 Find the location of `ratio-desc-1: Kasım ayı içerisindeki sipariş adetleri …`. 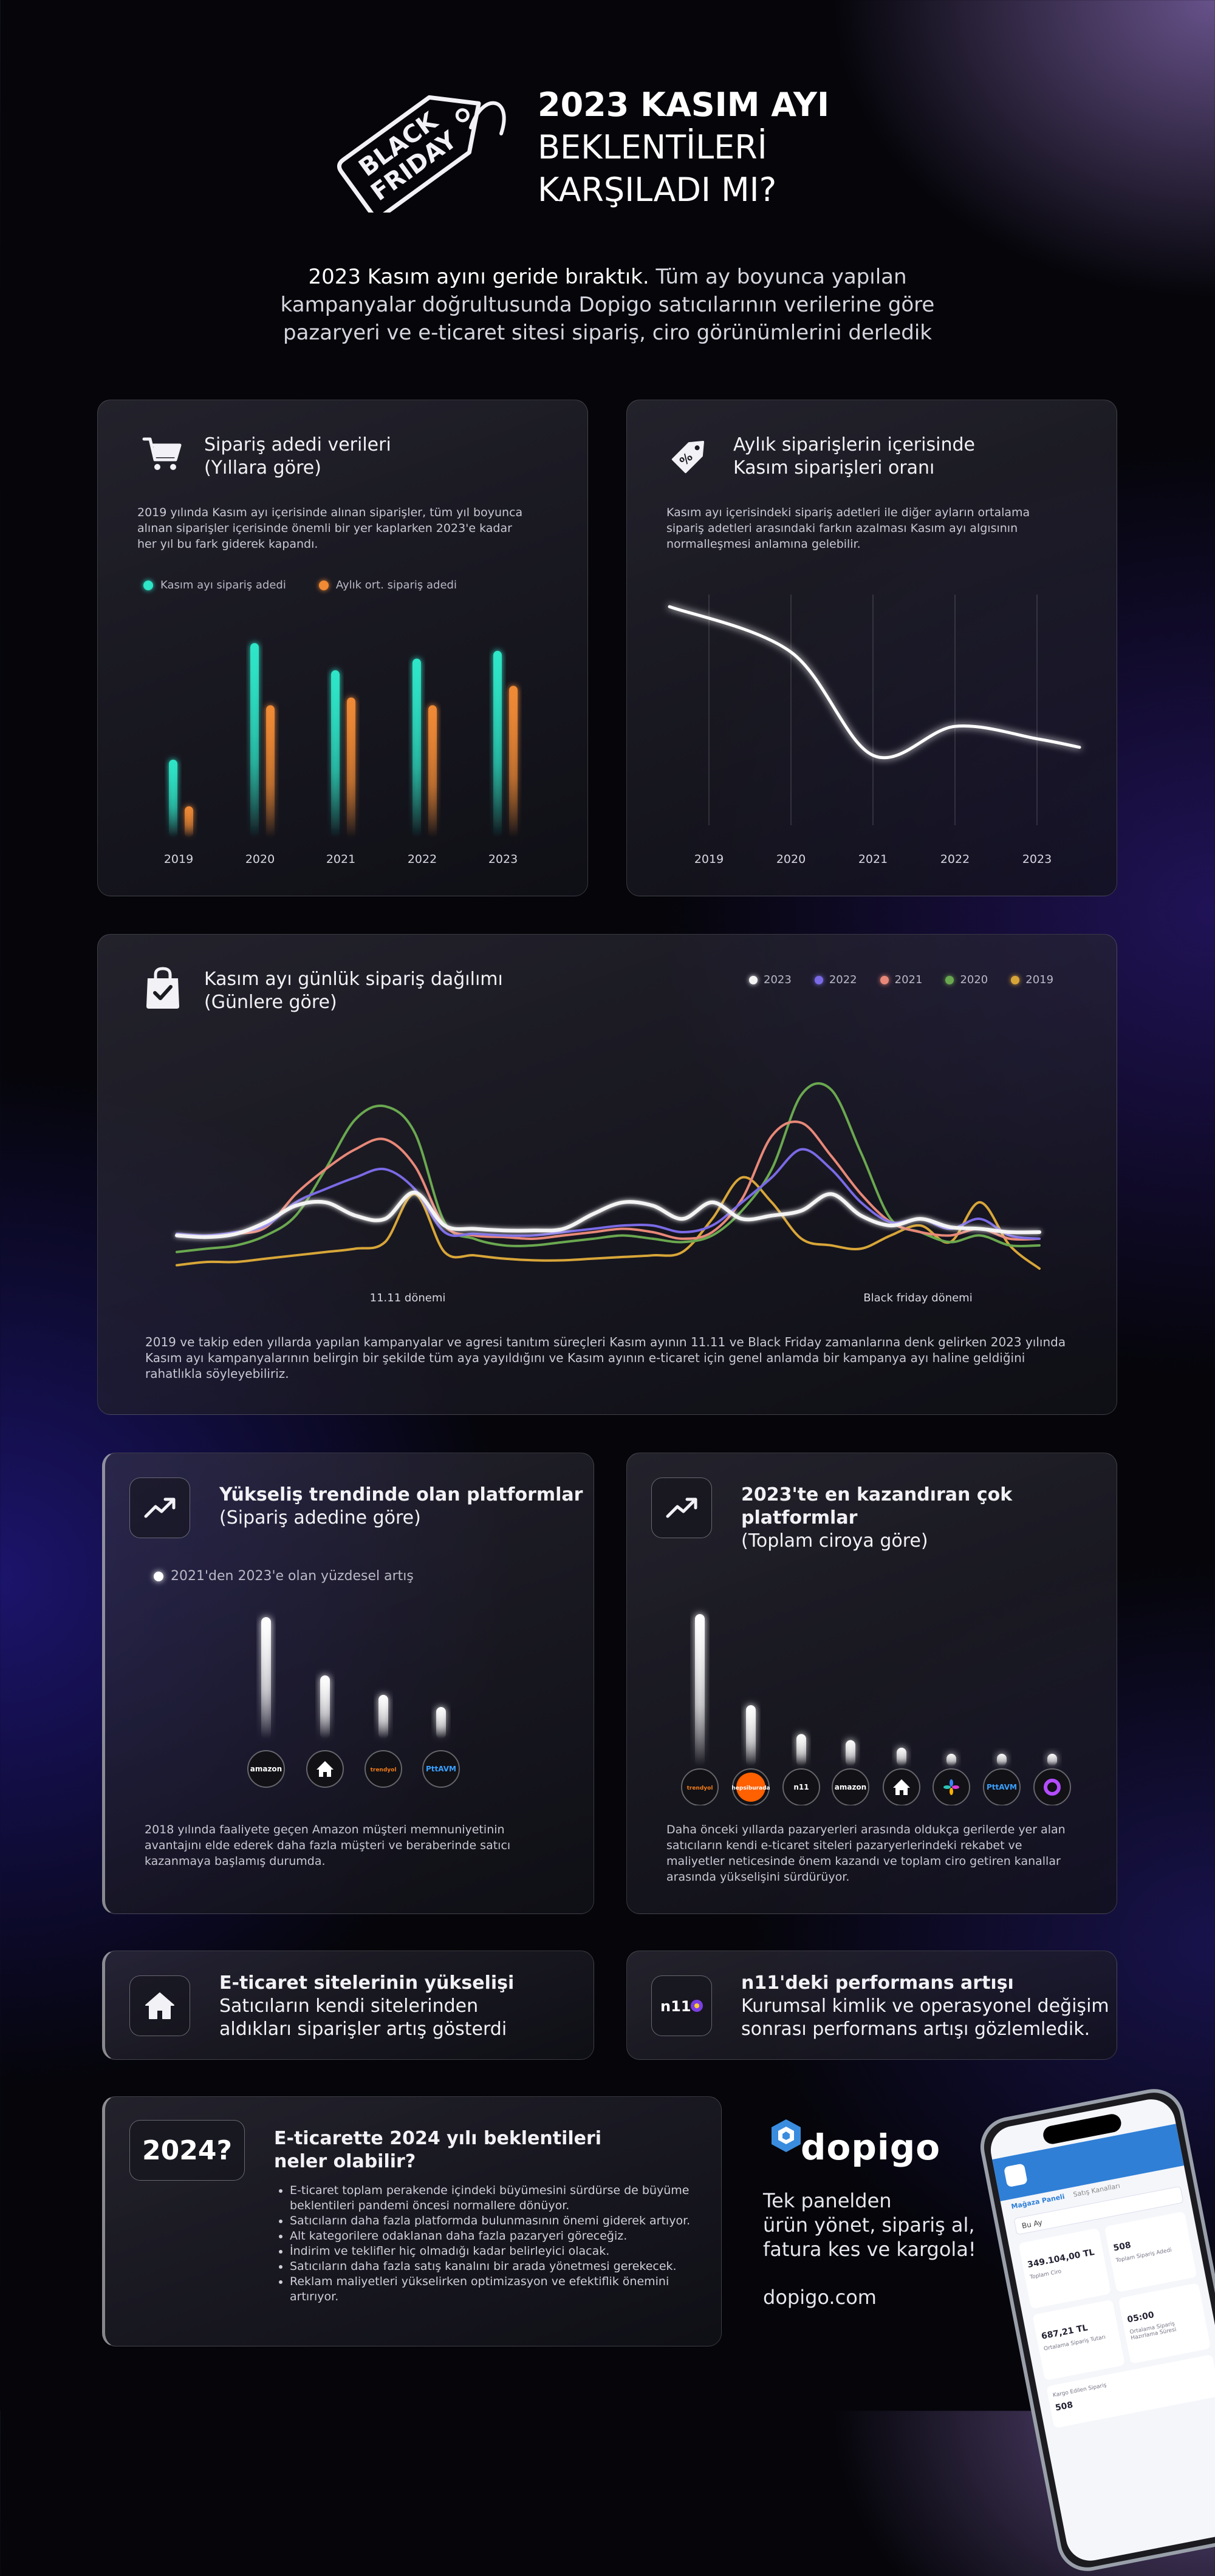

ratio-desc-1: Kasım ayı içerisindeki sipariş adetleri … is located at coordinates (848, 512).